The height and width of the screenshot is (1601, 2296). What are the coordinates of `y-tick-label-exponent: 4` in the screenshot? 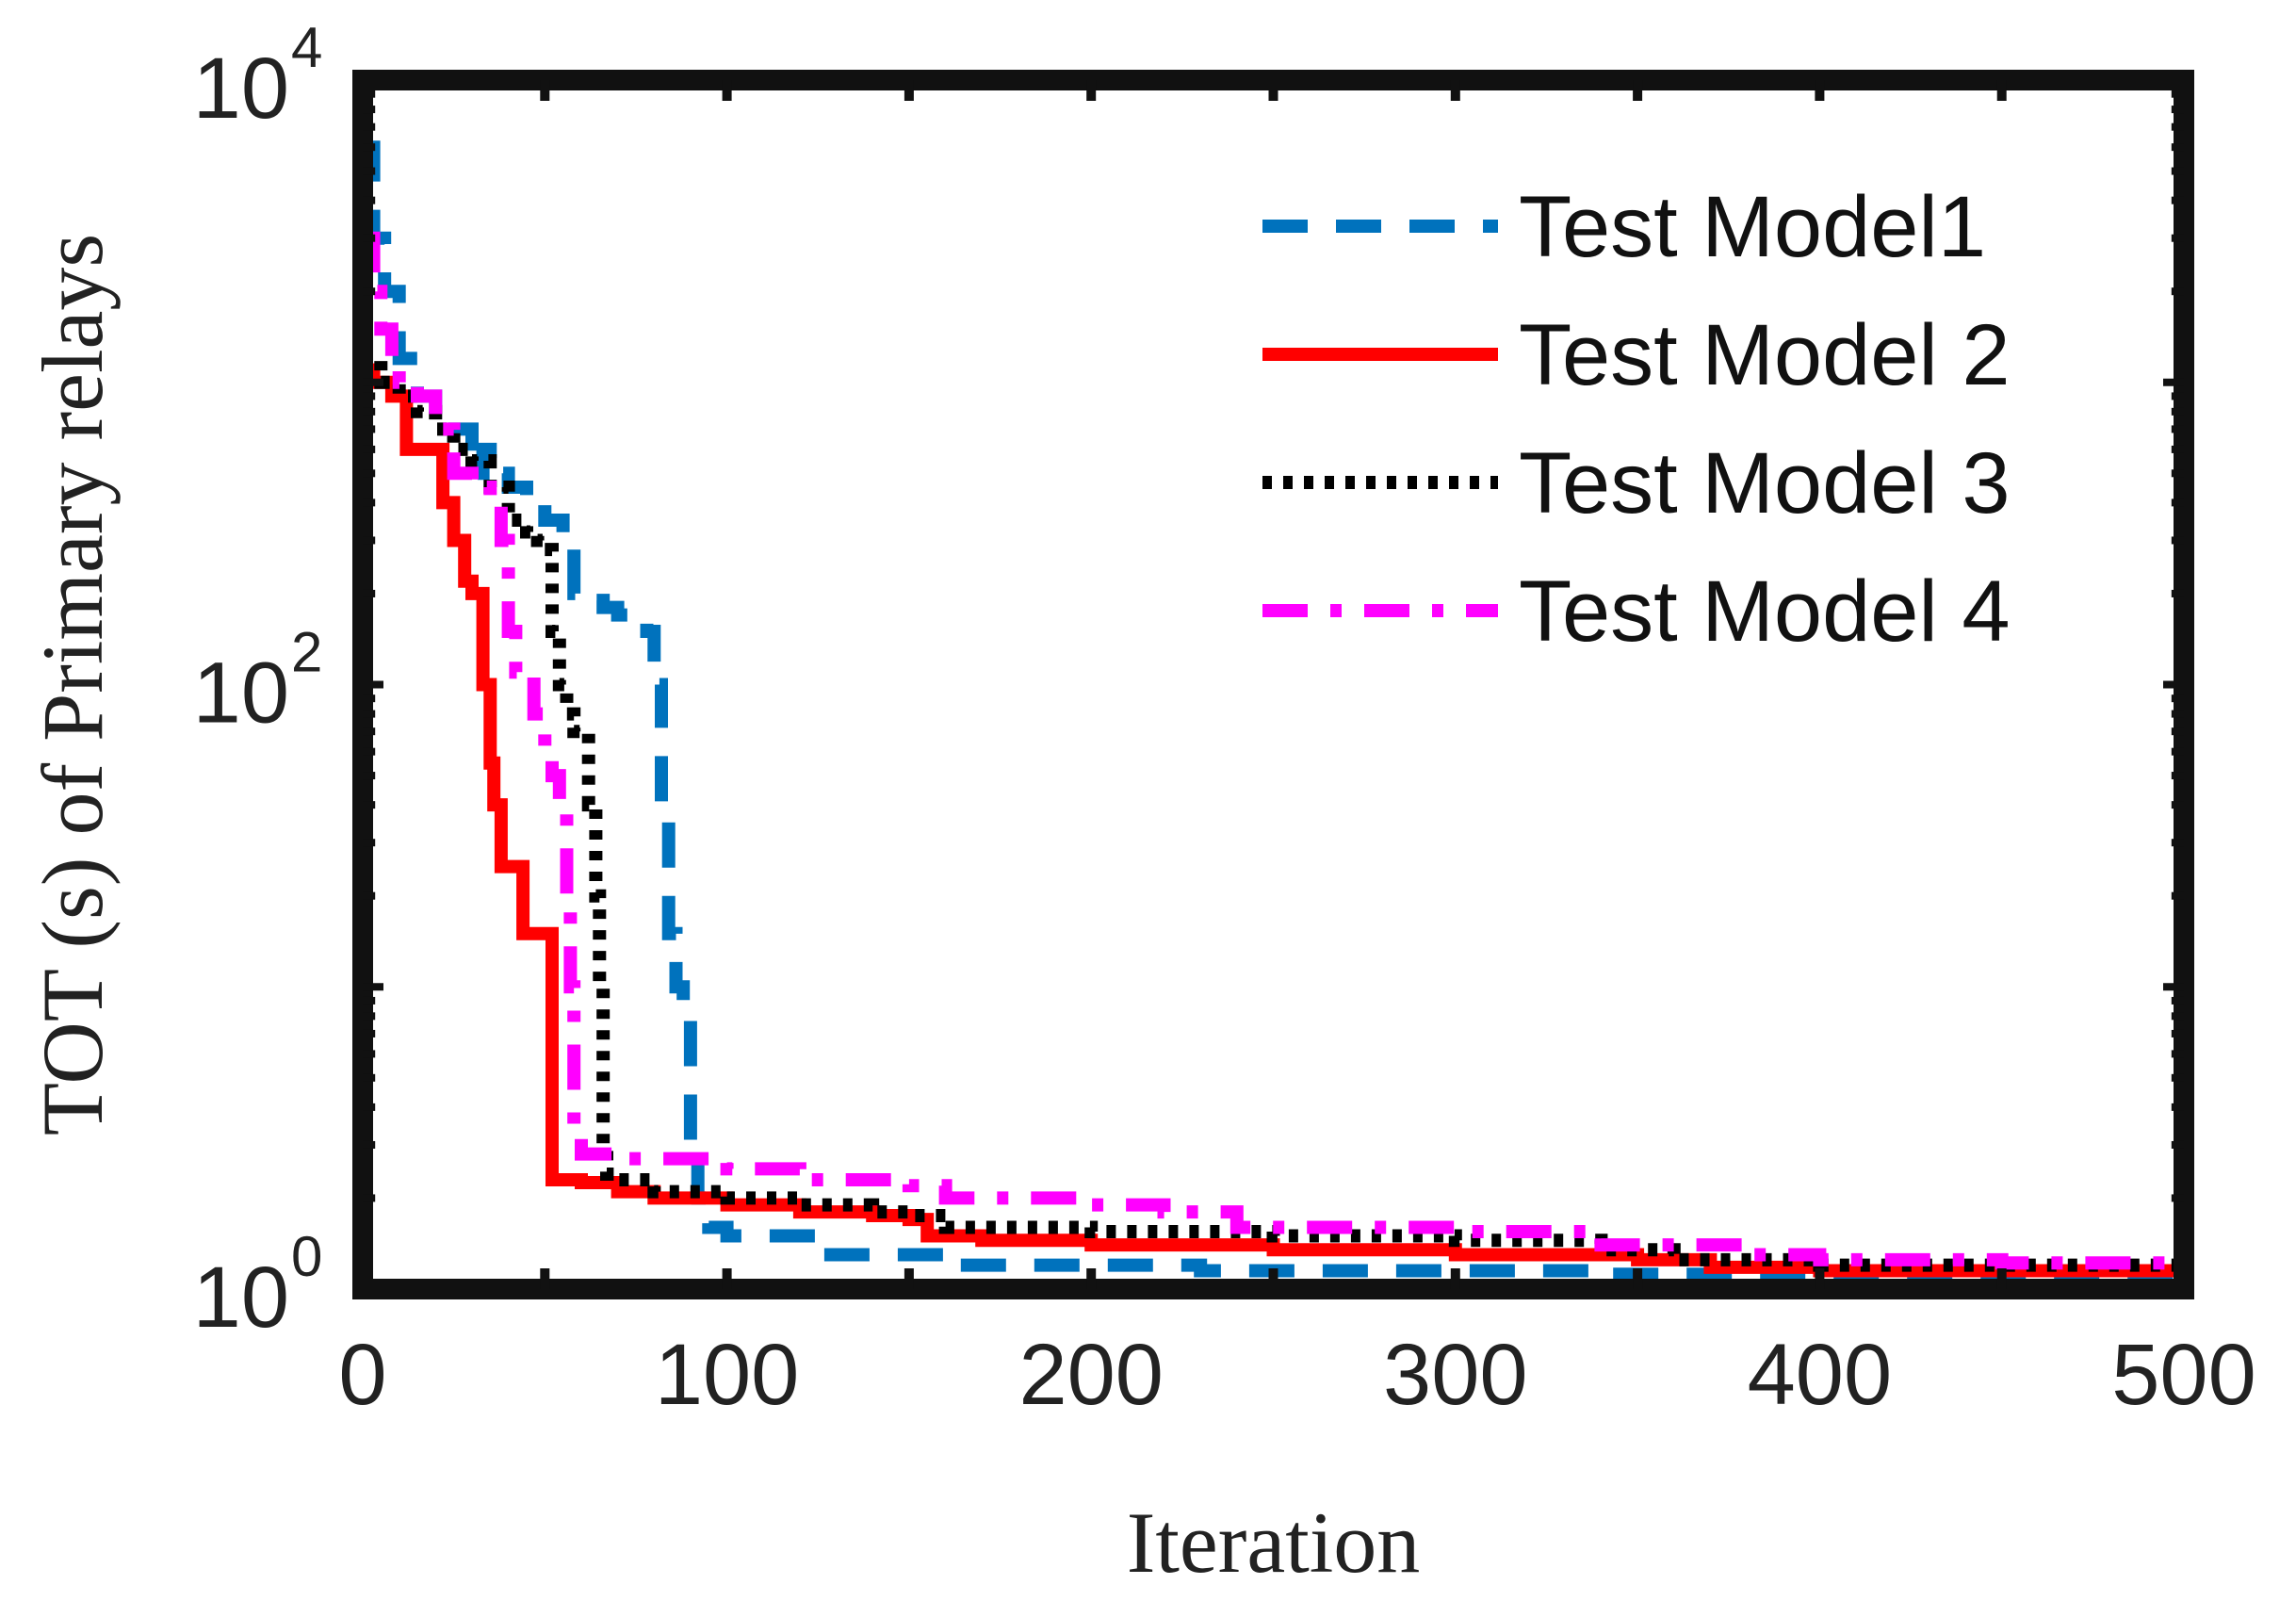 It's located at (306, 47).